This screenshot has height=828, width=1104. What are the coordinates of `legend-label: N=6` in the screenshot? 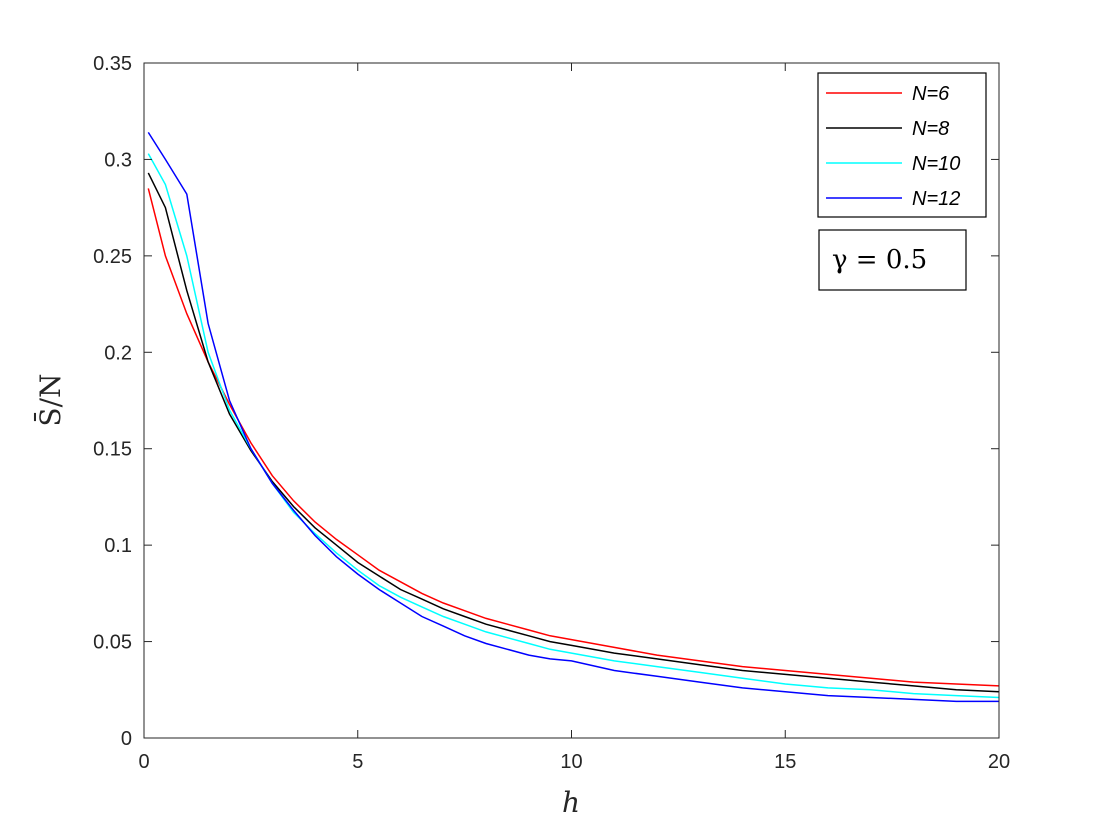 It's located at (931, 94).